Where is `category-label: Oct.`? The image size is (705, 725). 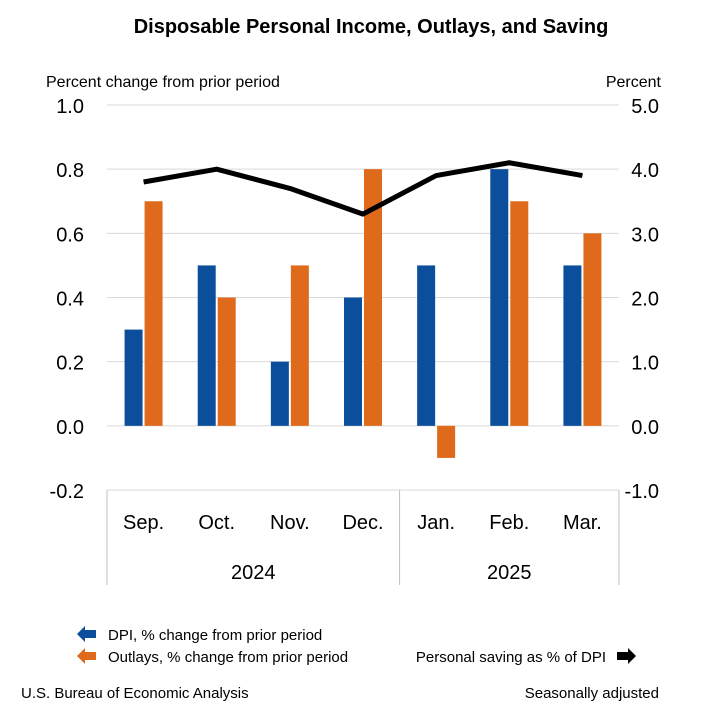 category-label: Oct. is located at coordinates (216, 523).